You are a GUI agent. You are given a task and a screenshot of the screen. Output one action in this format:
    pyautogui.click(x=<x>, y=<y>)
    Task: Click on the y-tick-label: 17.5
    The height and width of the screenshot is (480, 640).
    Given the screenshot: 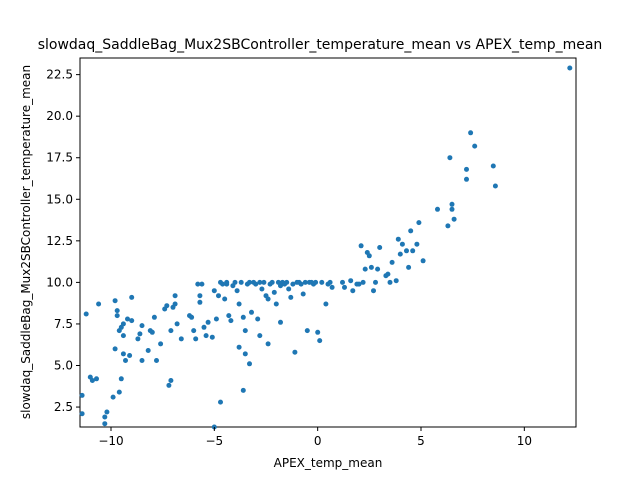 What is the action you would take?
    pyautogui.click(x=59, y=158)
    